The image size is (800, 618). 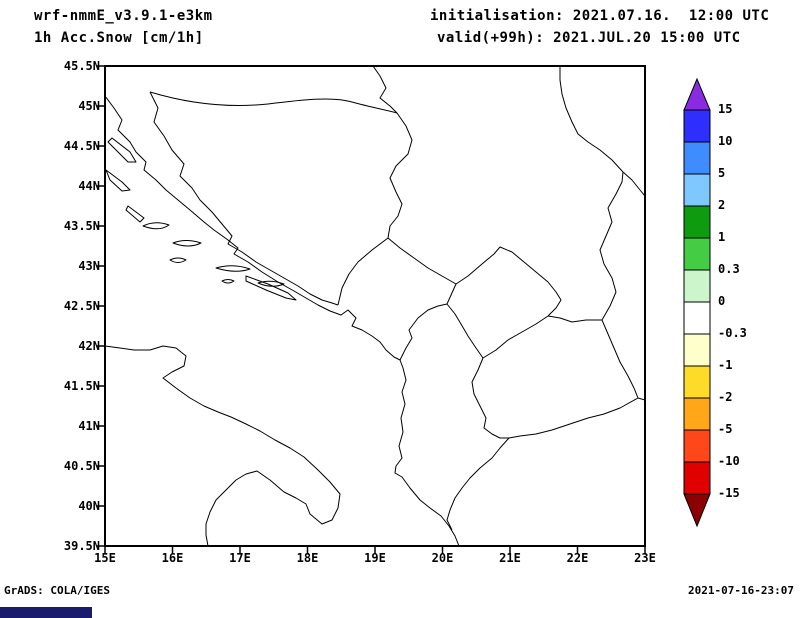 What do you see at coordinates (123, 16) in the screenshot?
I see `model-title: wrf-nmmE_v3.9.1-e3km` at bounding box center [123, 16].